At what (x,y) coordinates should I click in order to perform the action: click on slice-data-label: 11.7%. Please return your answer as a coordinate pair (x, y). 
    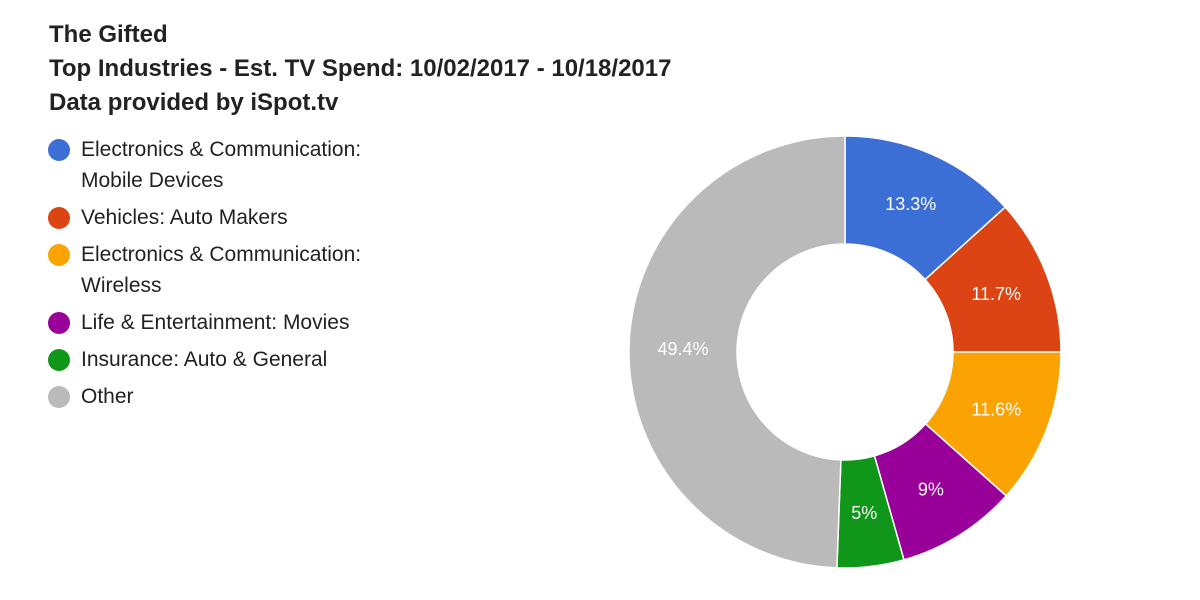
    Looking at the image, I should click on (996, 294).